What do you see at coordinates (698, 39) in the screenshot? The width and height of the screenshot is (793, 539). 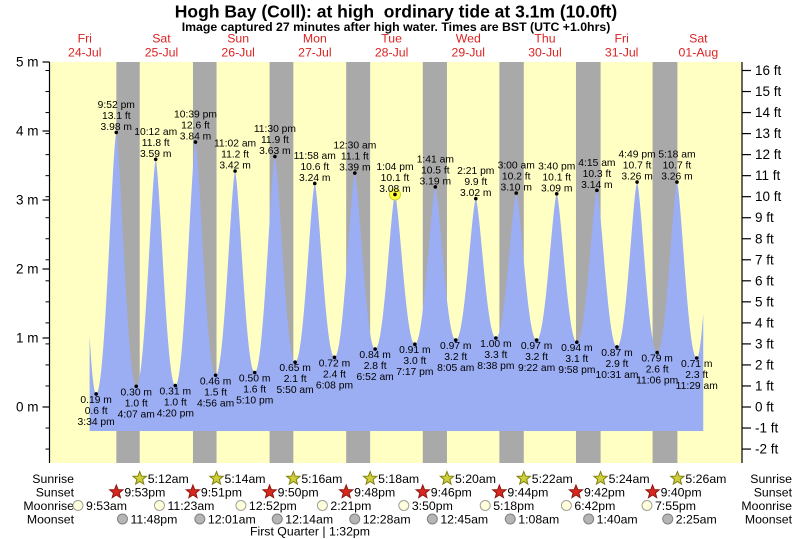 I see `day-label-dow: Sat` at bounding box center [698, 39].